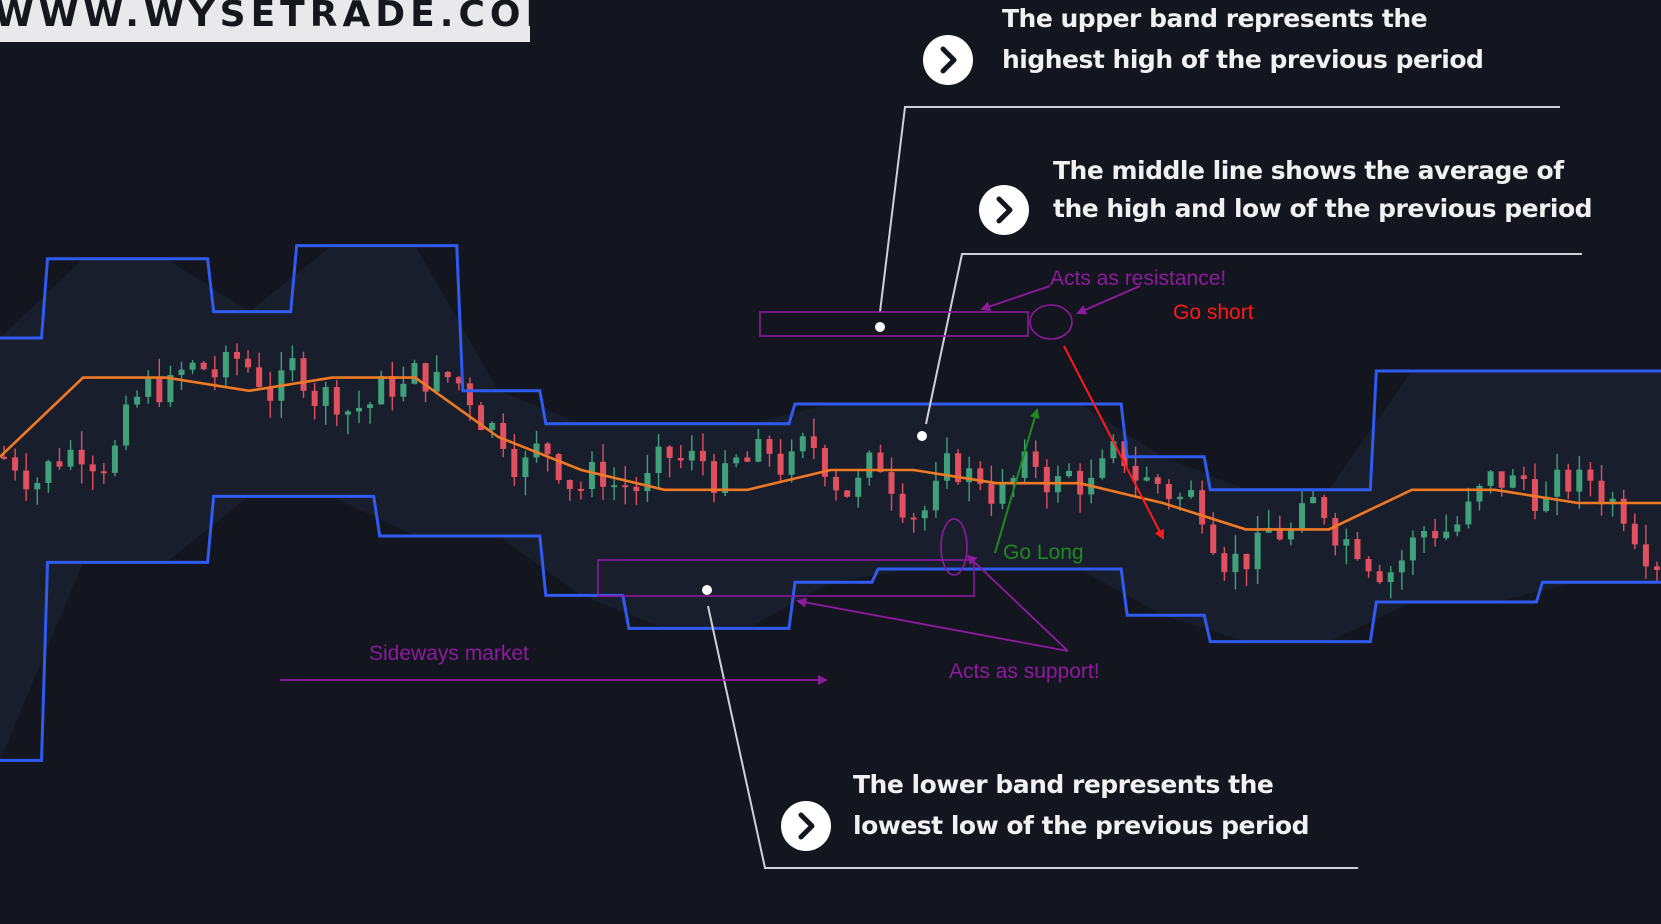 Image resolution: width=1661 pixels, height=924 pixels. I want to click on support-touch-circle, so click(954, 547).